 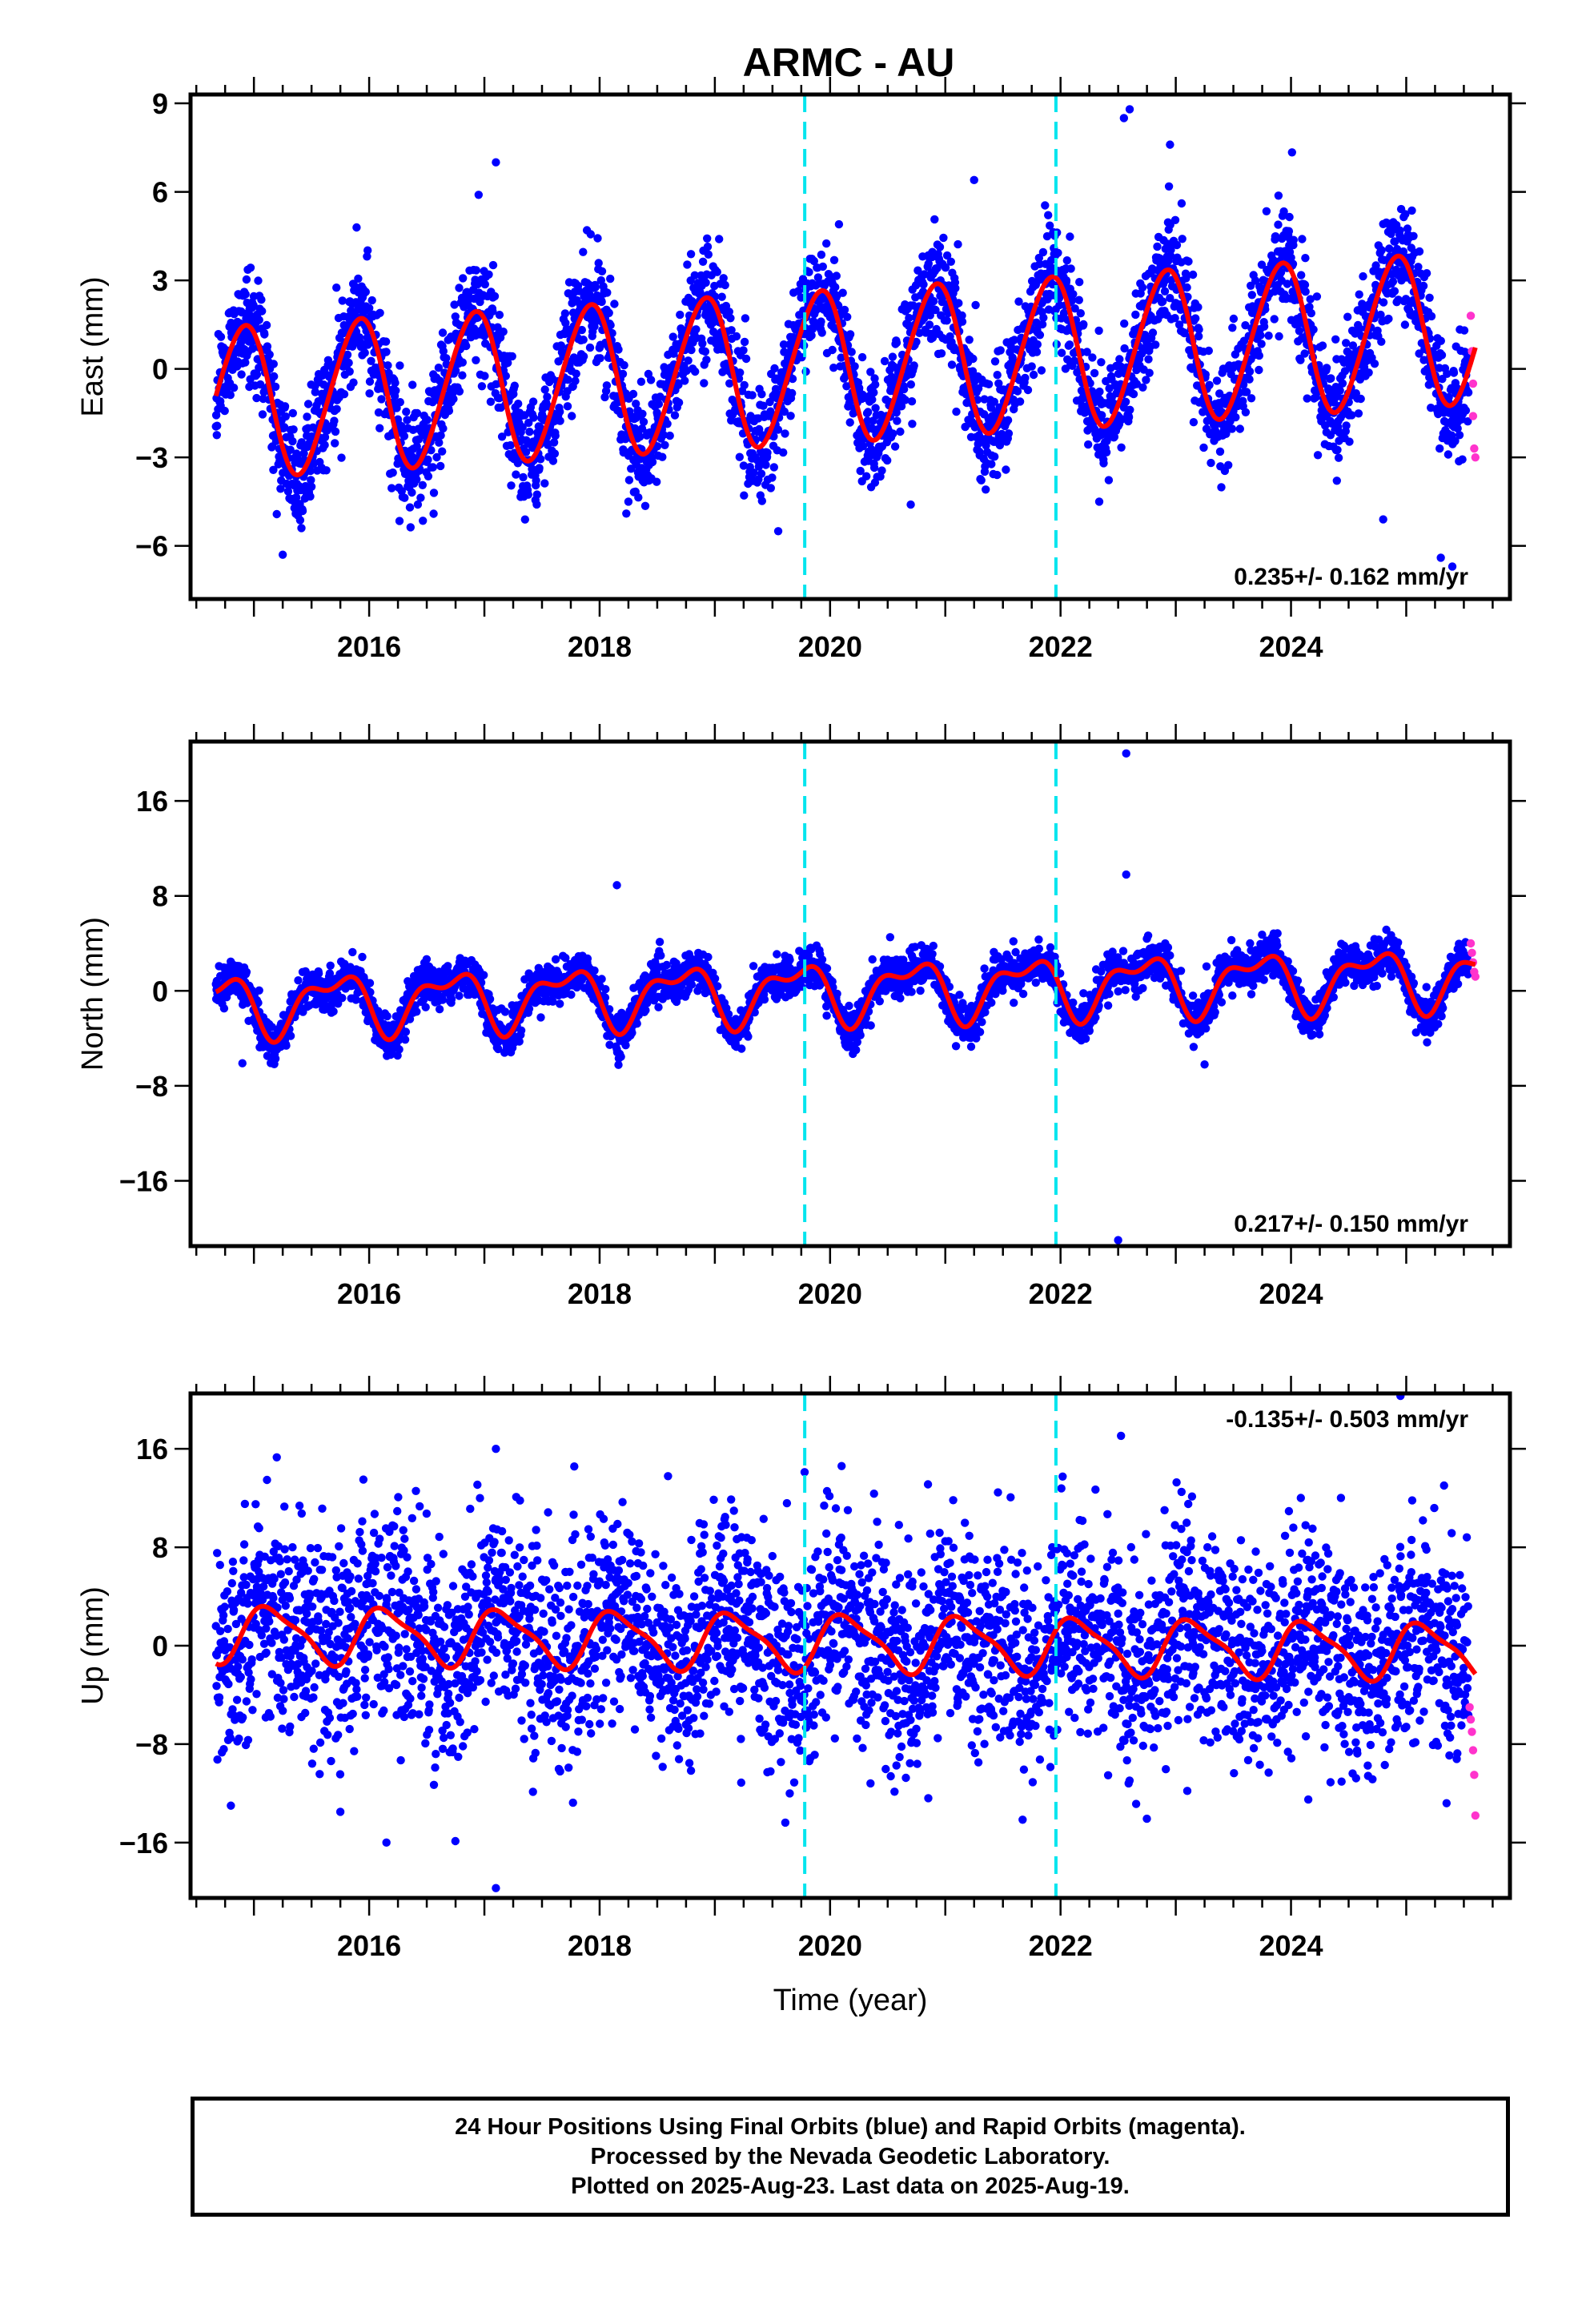 What do you see at coordinates (160, 896) in the screenshot?
I see `y-tick-label: 8` at bounding box center [160, 896].